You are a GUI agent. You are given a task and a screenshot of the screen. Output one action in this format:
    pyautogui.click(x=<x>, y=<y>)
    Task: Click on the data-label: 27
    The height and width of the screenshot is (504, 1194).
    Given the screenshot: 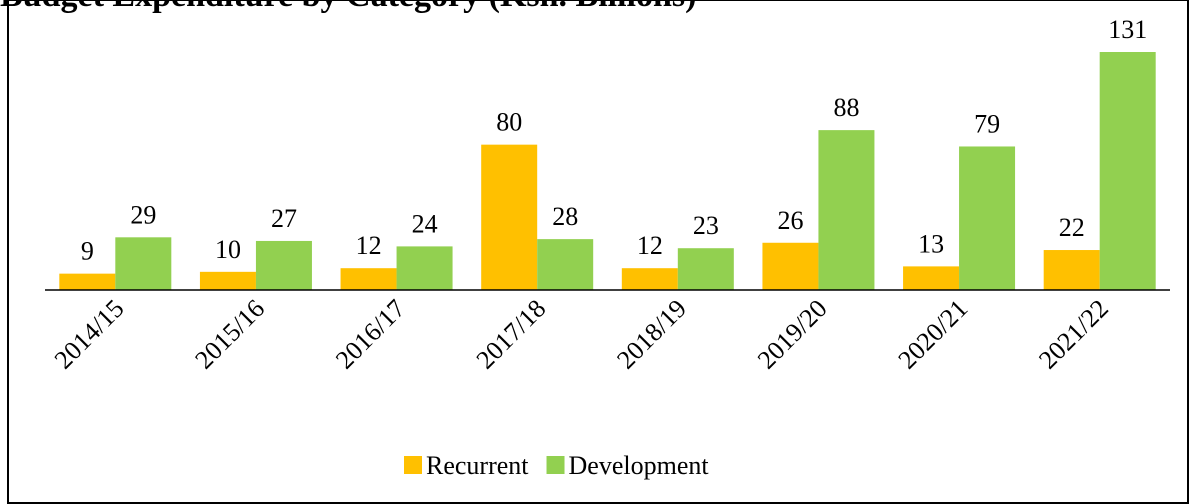 What is the action you would take?
    pyautogui.click(x=284, y=218)
    